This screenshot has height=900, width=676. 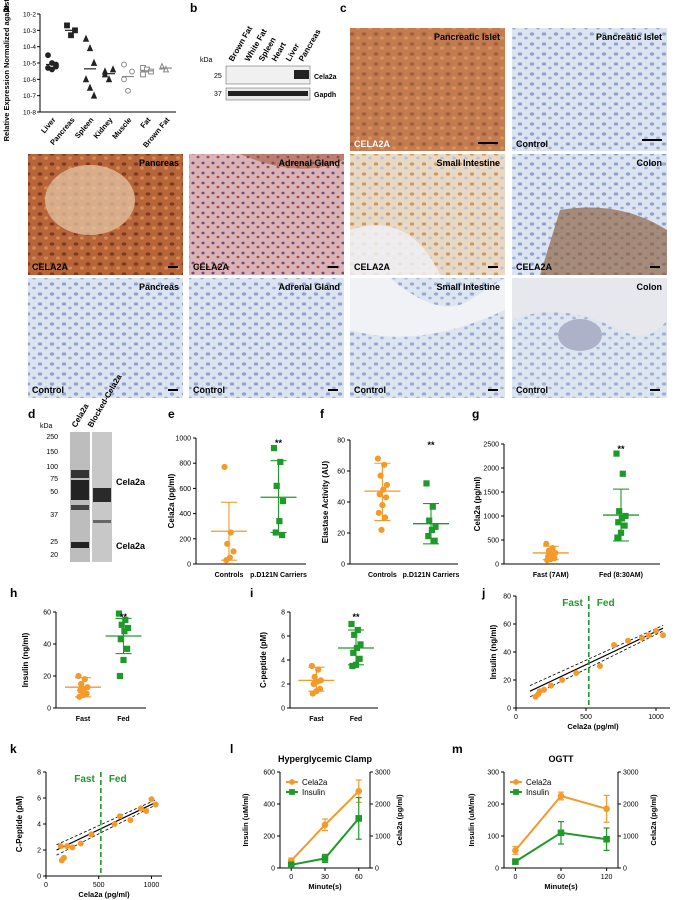 What do you see at coordinates (507, 681) in the screenshot?
I see `y-tick-label: 20` at bounding box center [507, 681].